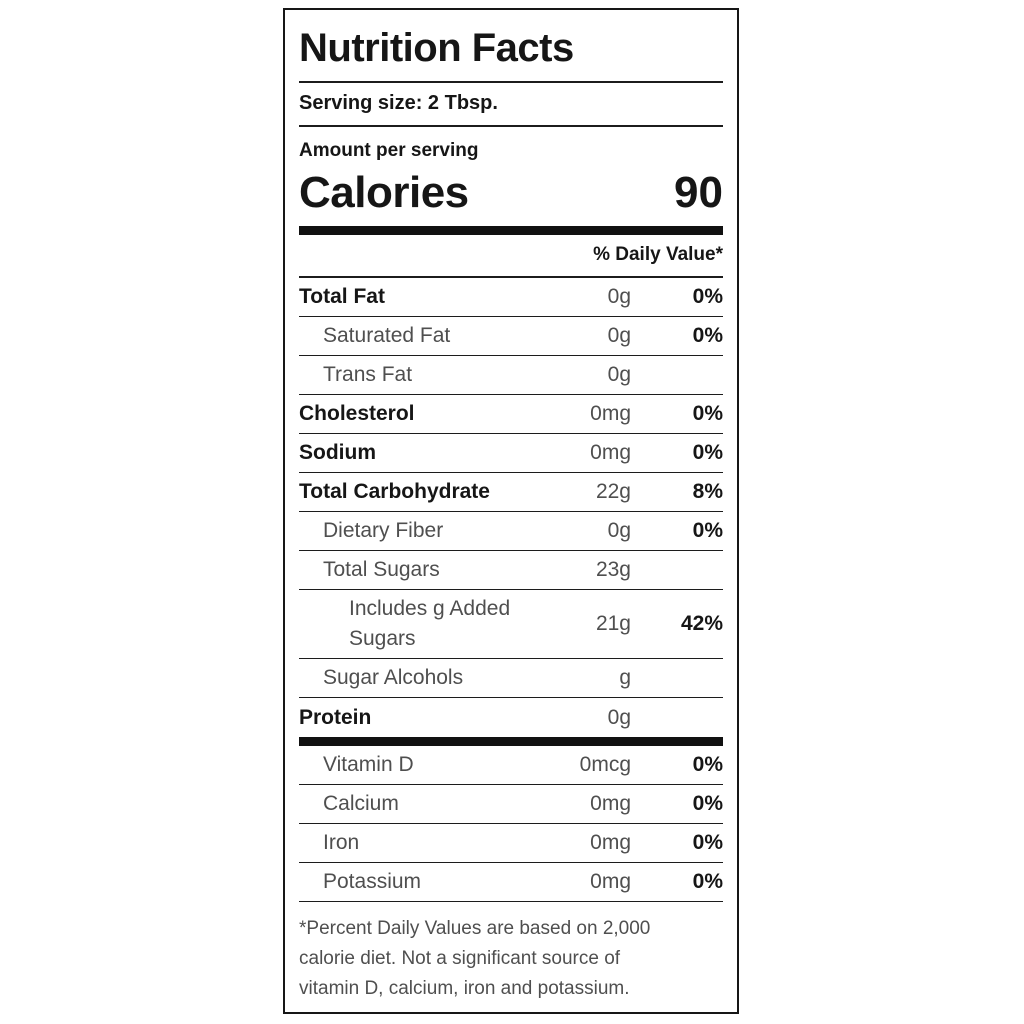 The height and width of the screenshot is (1024, 1024). What do you see at coordinates (361, 803) in the screenshot?
I see `nutrient-name: Calcium` at bounding box center [361, 803].